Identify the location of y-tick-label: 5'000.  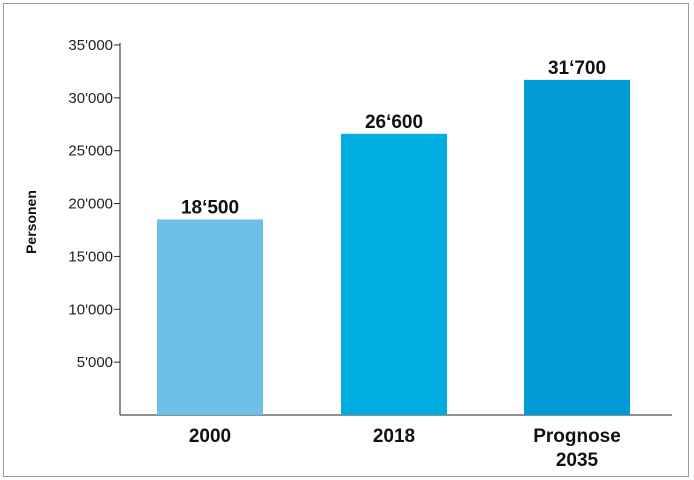
(95, 362).